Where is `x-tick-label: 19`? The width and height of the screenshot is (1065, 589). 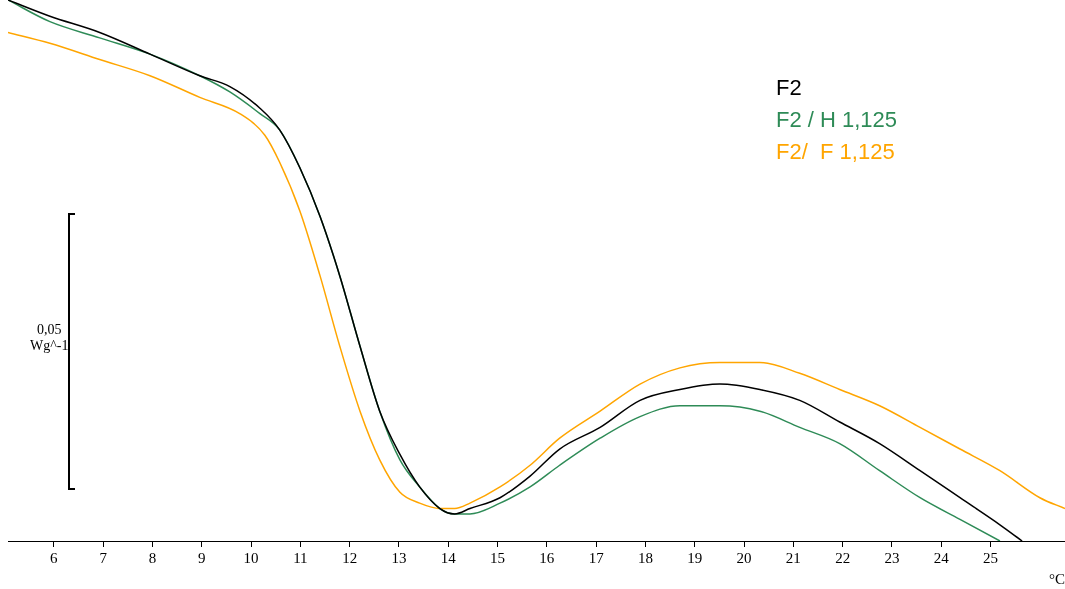 x-tick-label: 19 is located at coordinates (695, 557).